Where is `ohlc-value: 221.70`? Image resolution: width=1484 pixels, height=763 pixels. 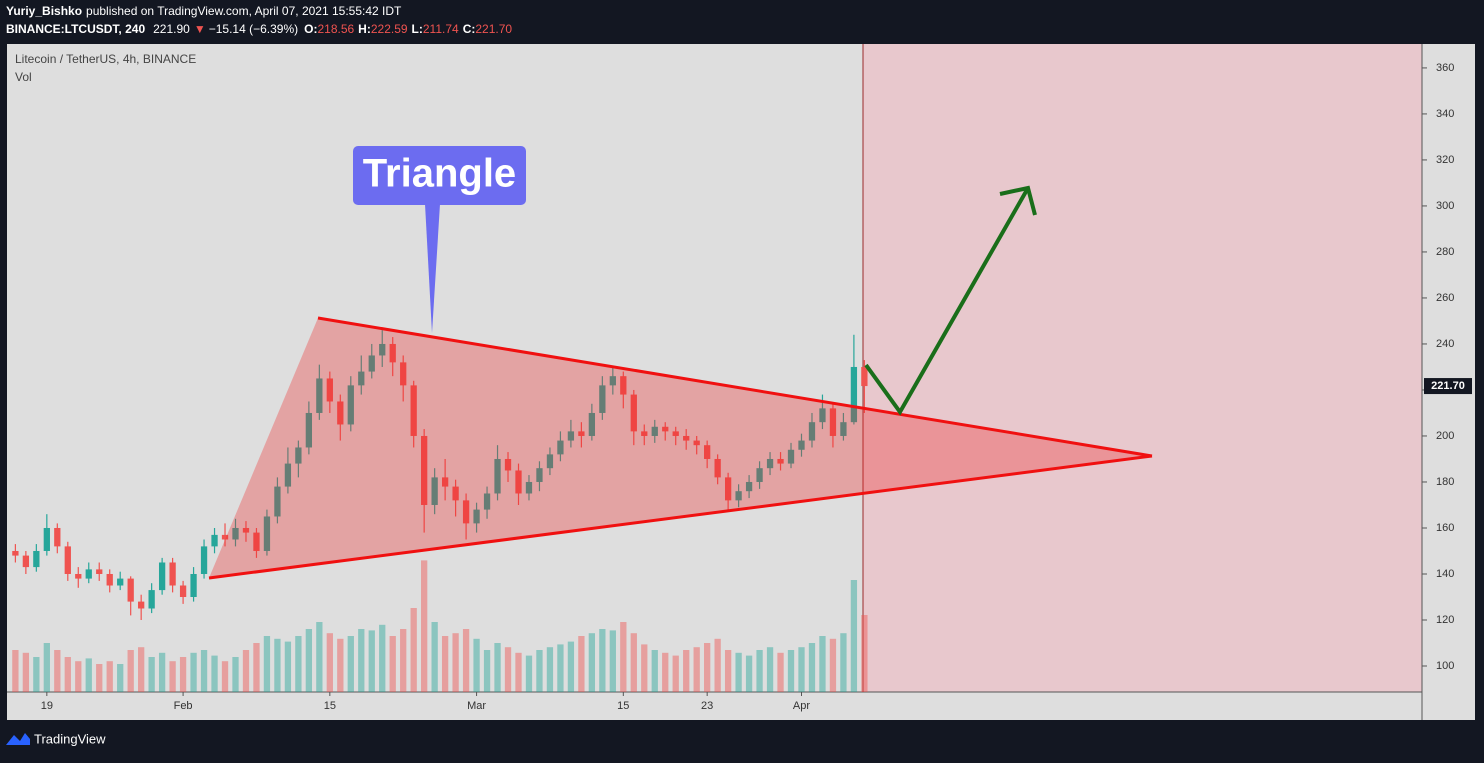
ohlc-value: 221.70 is located at coordinates (493, 29).